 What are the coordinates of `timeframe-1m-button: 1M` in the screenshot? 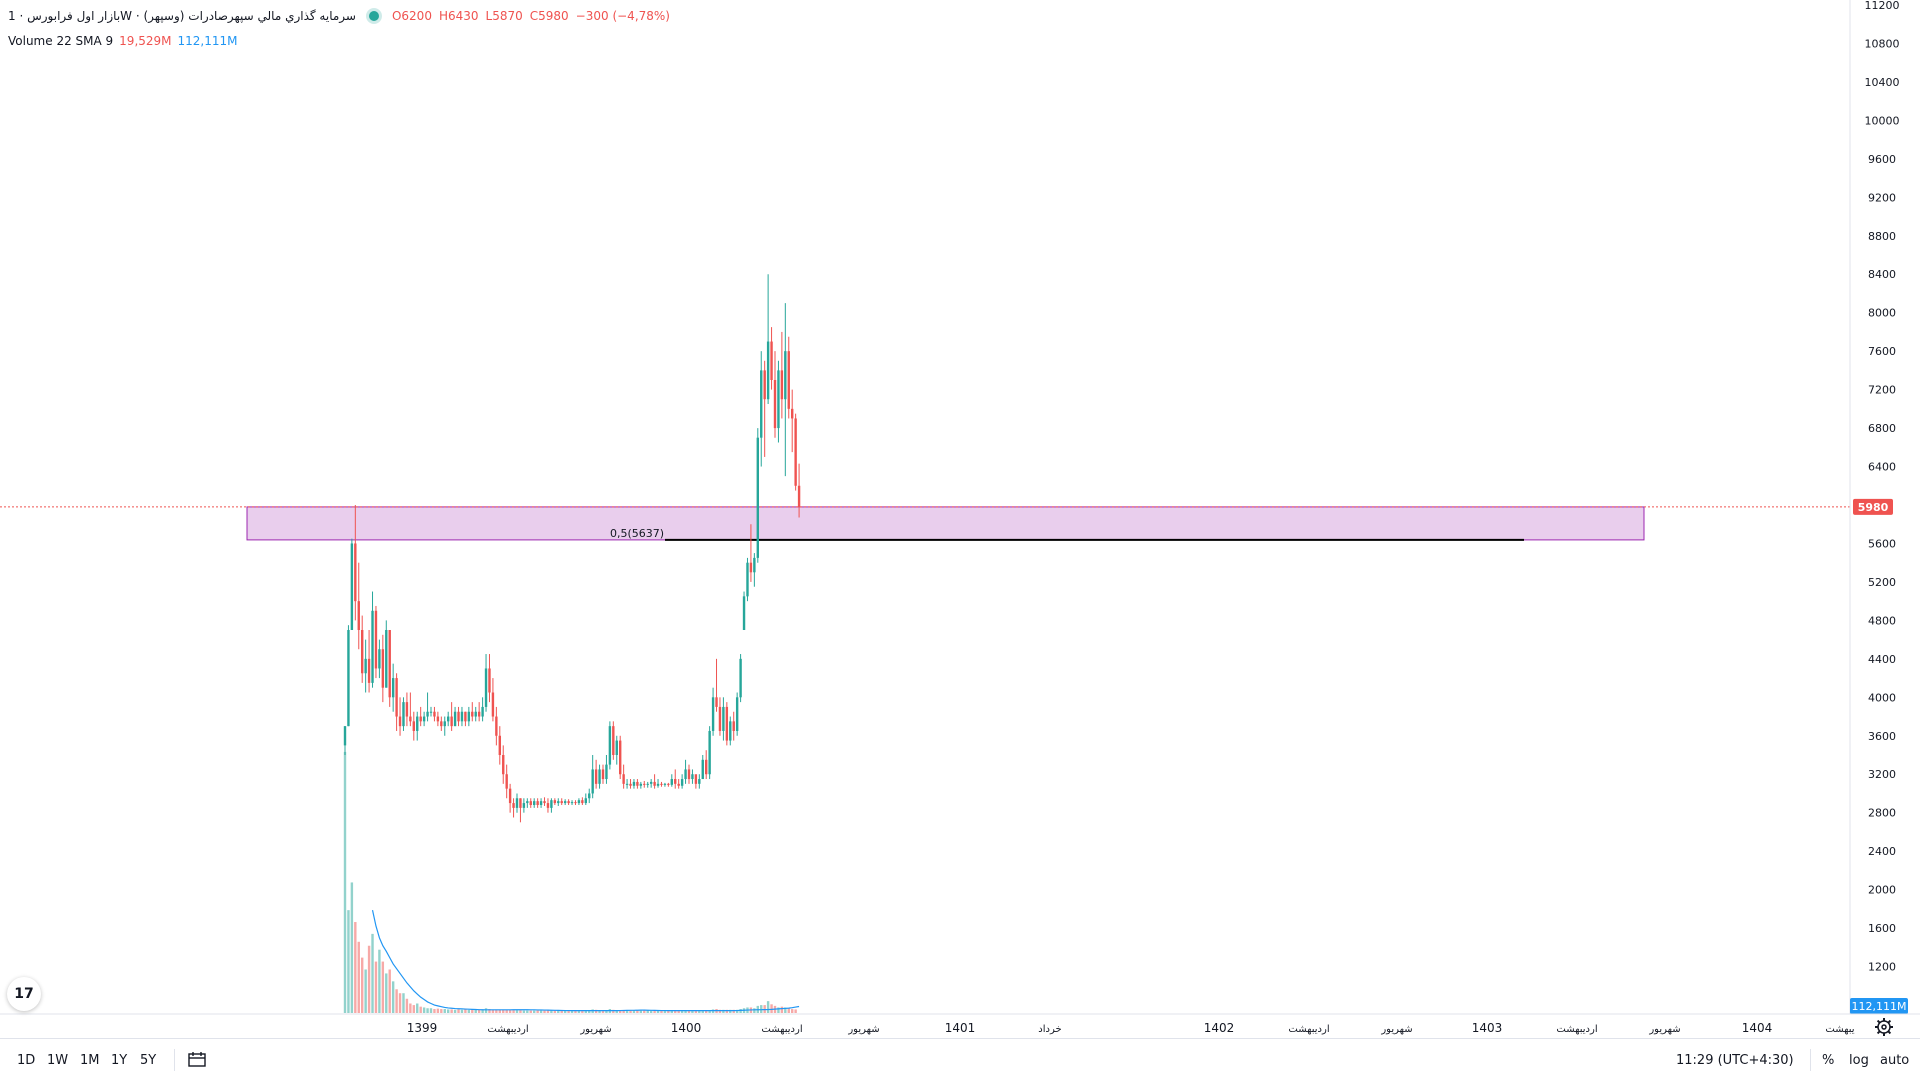 It's located at (90, 1060).